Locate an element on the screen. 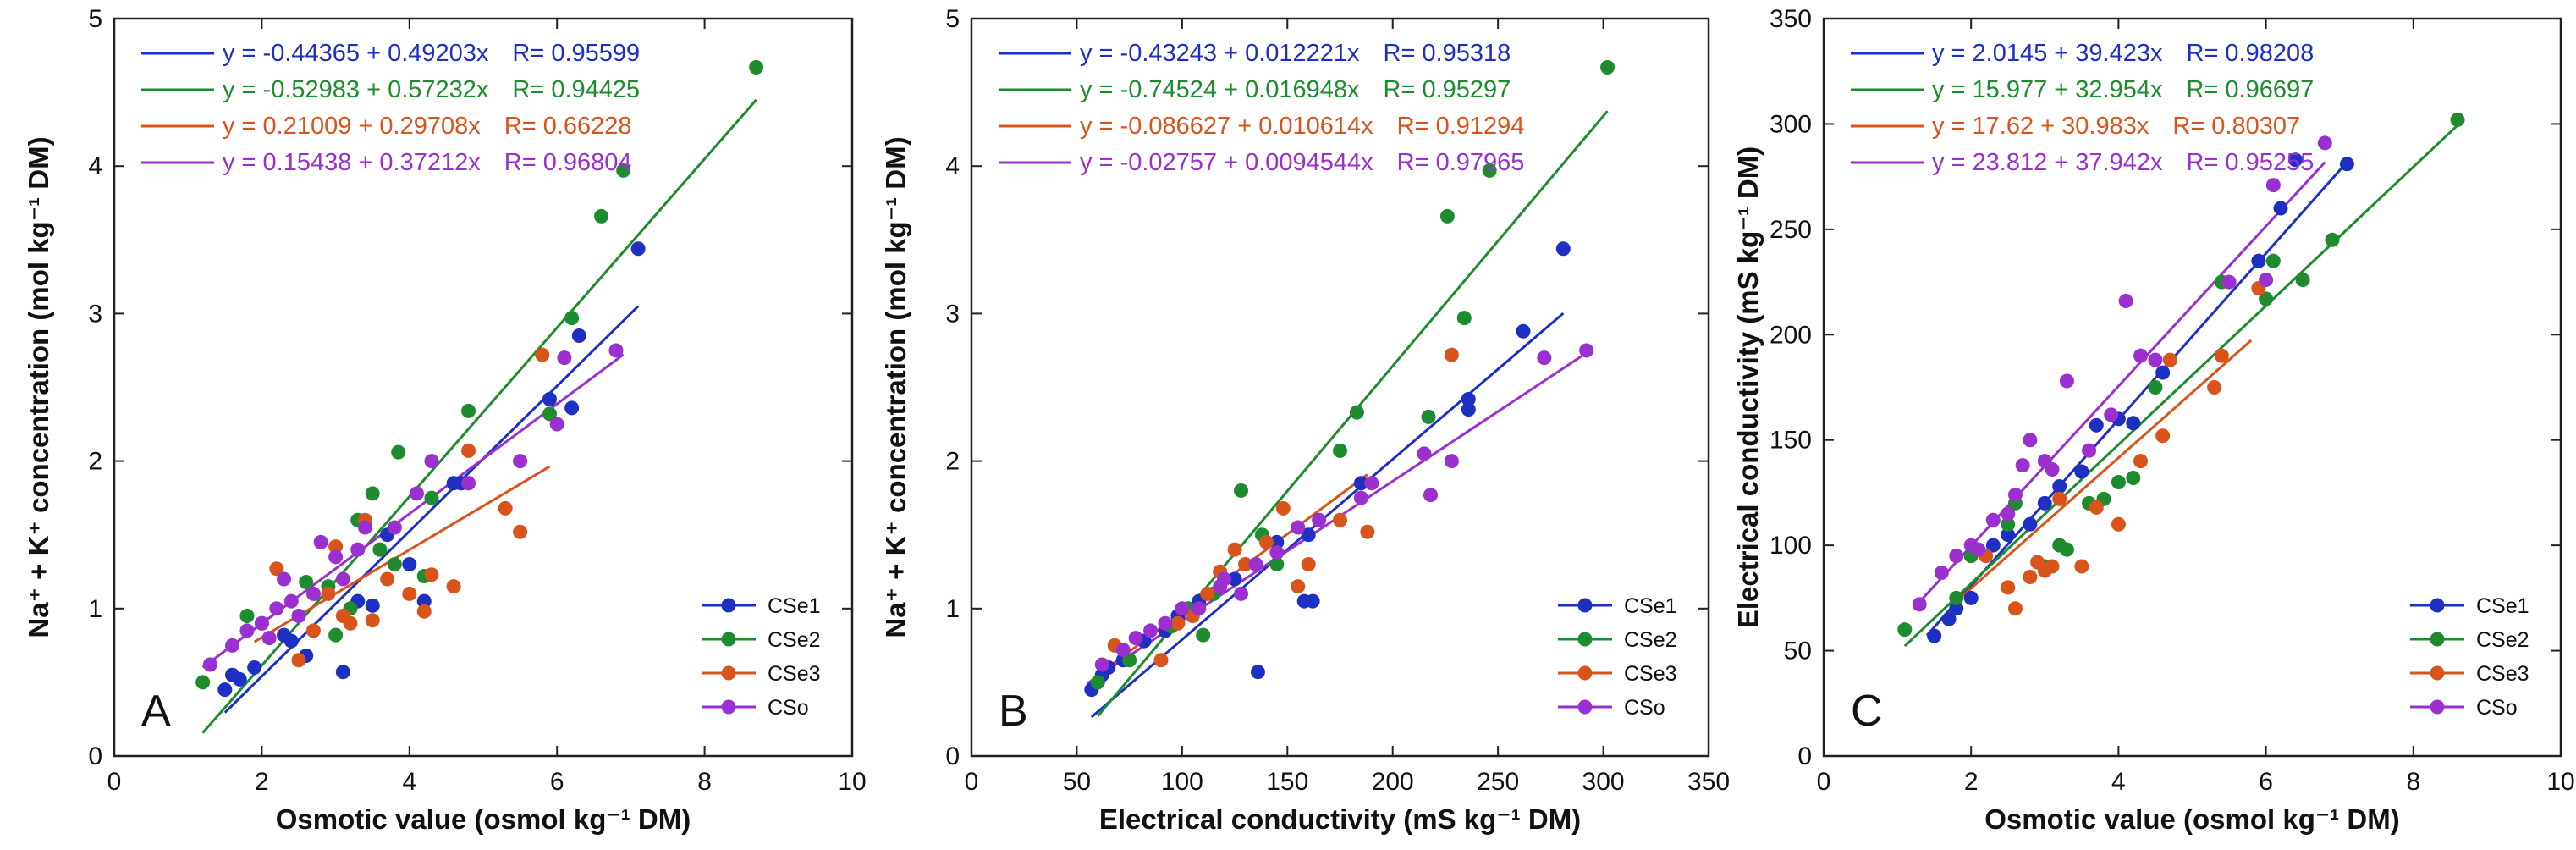  x-axis-title: Osmotic value (osmol kg⁻¹ DM) is located at coordinates (2192, 819).